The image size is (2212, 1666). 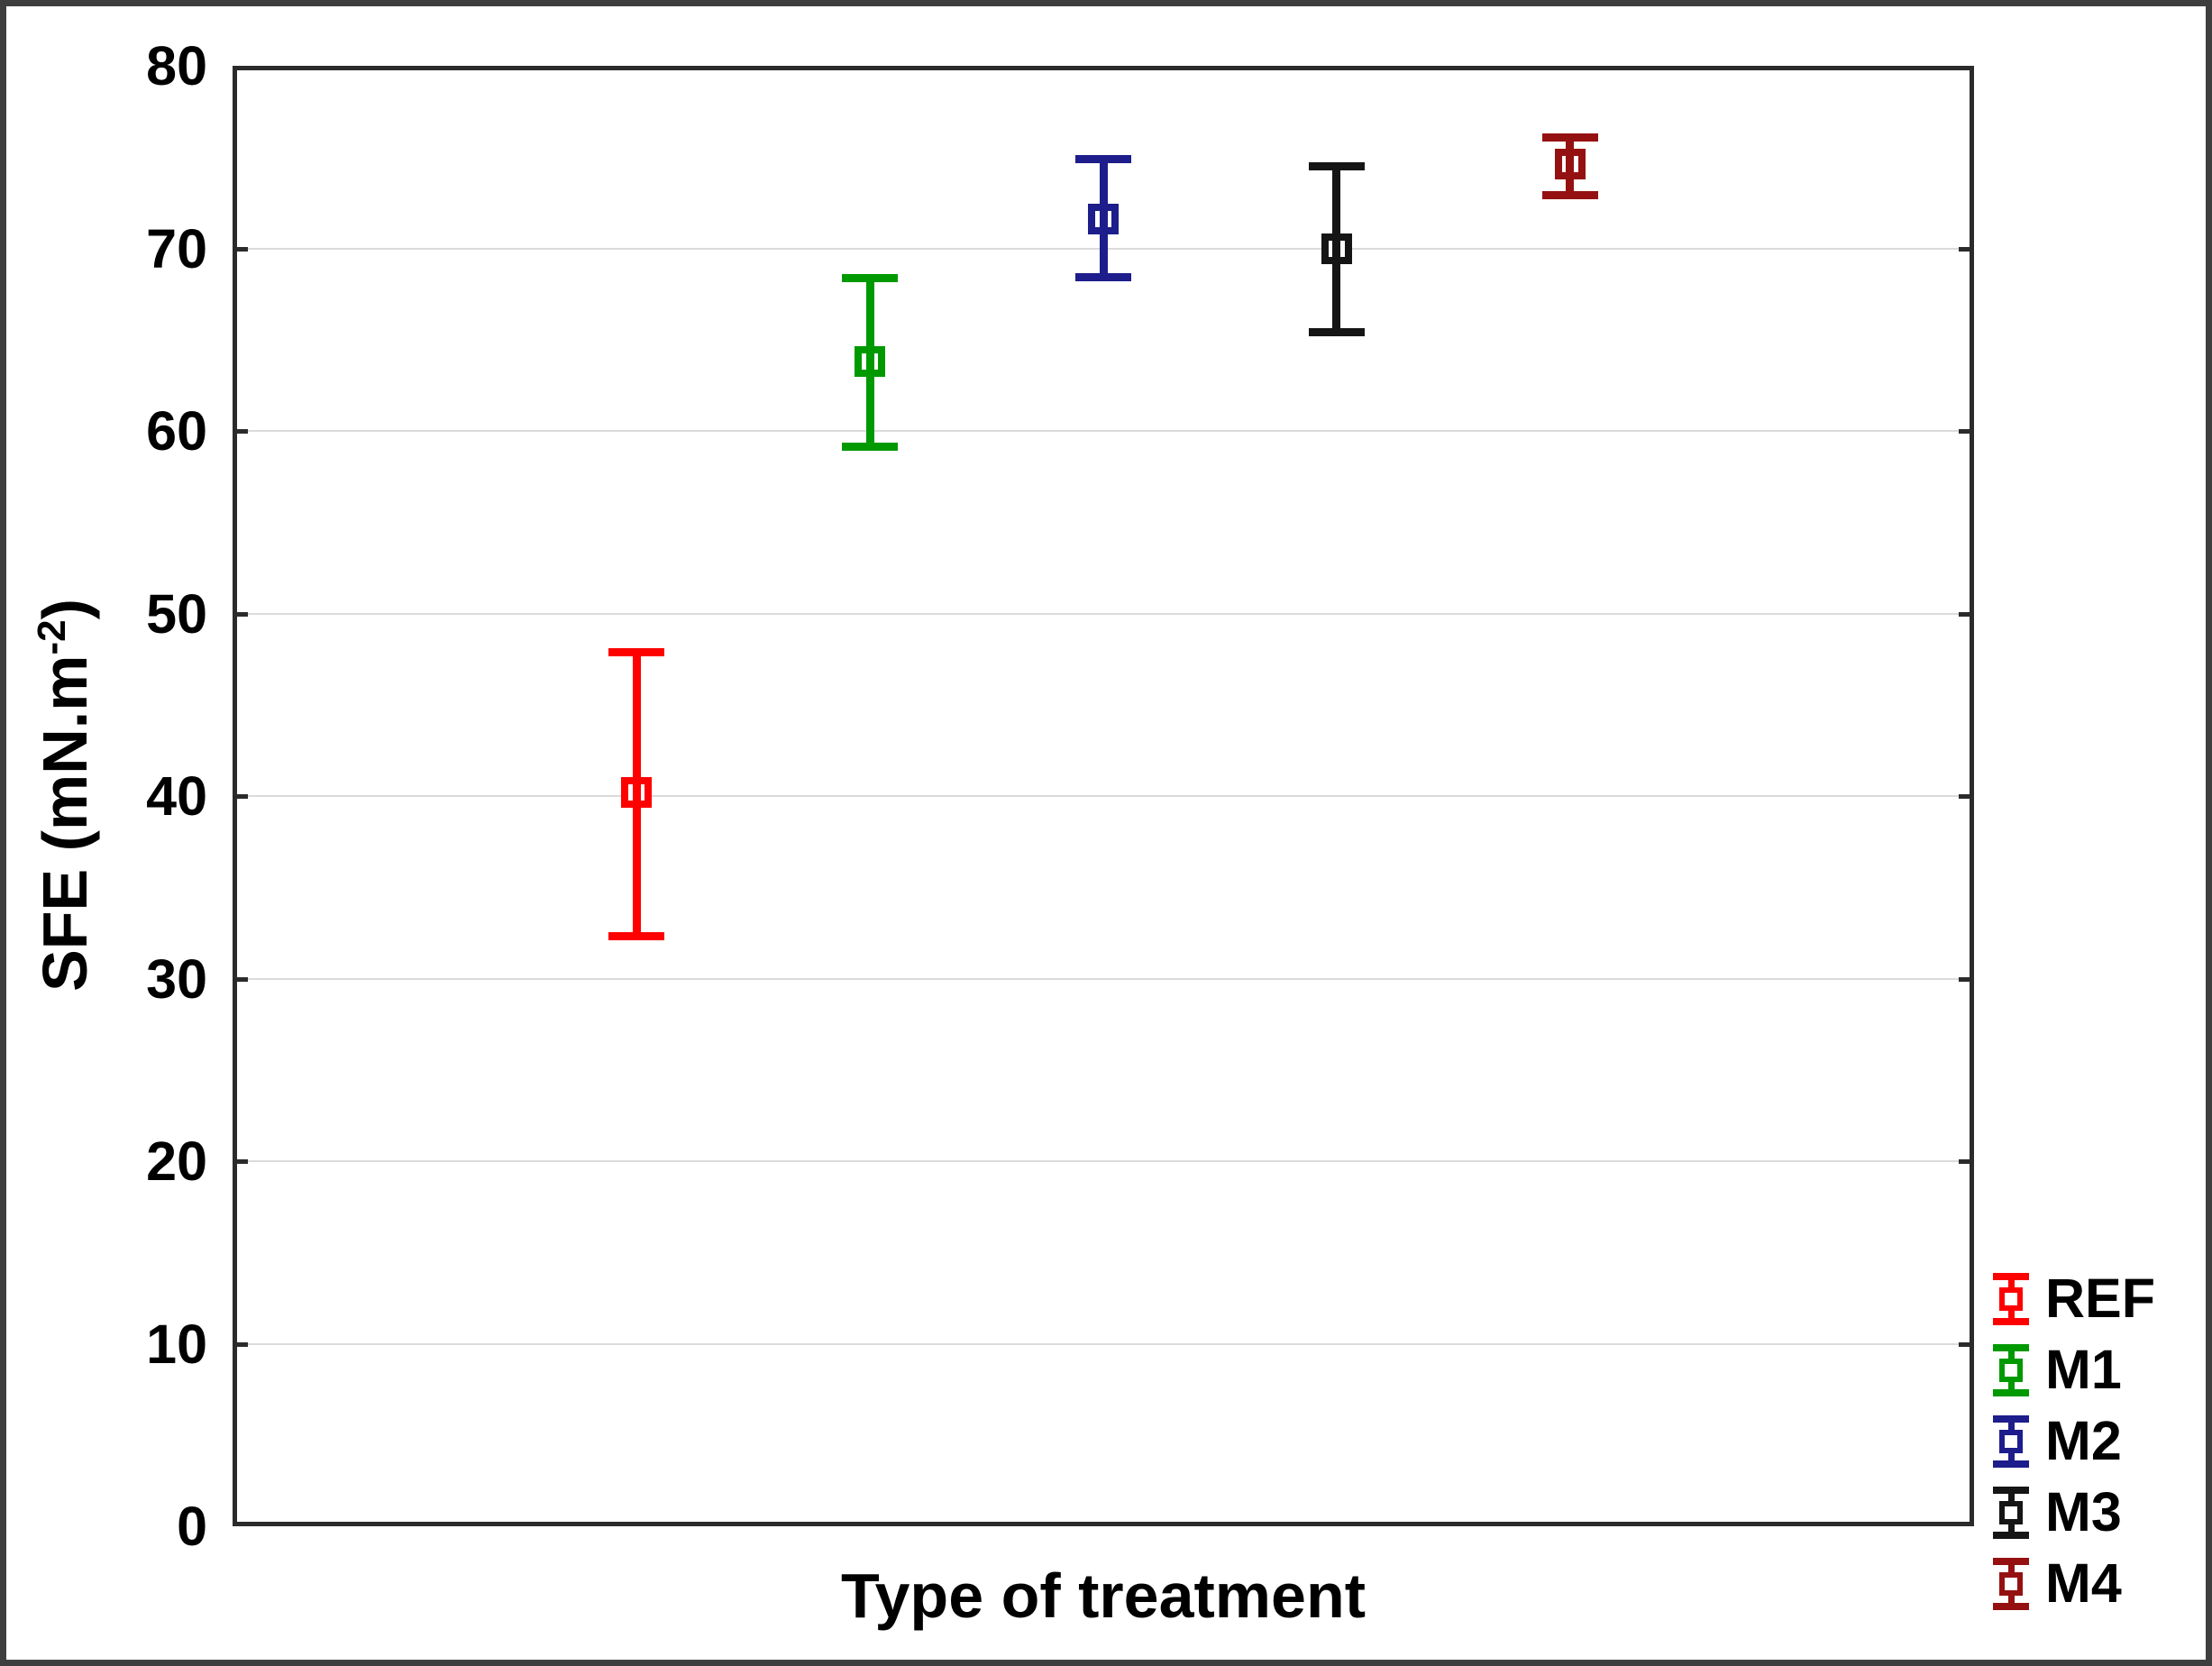 What do you see at coordinates (1336, 166) in the screenshot?
I see `error-bar-cap-top-M3` at bounding box center [1336, 166].